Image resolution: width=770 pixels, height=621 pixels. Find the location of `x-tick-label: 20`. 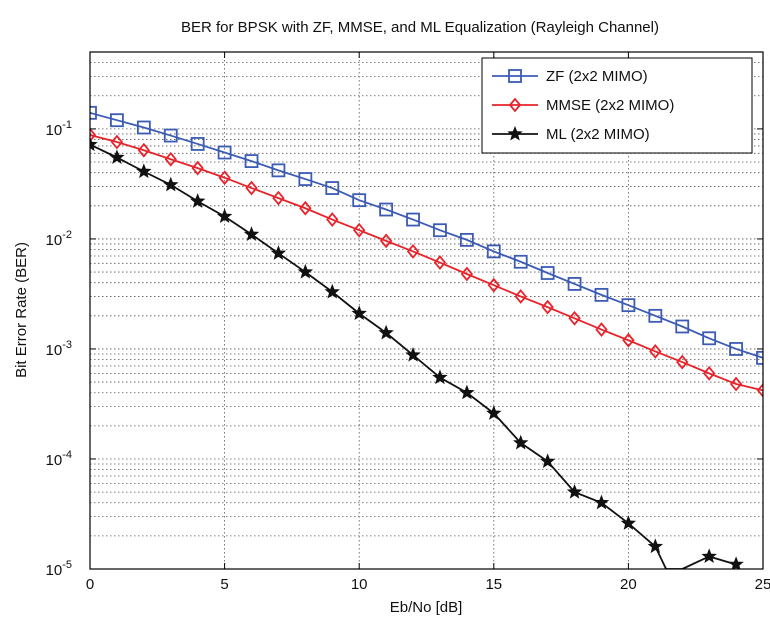

x-tick-label: 20 is located at coordinates (628, 584).